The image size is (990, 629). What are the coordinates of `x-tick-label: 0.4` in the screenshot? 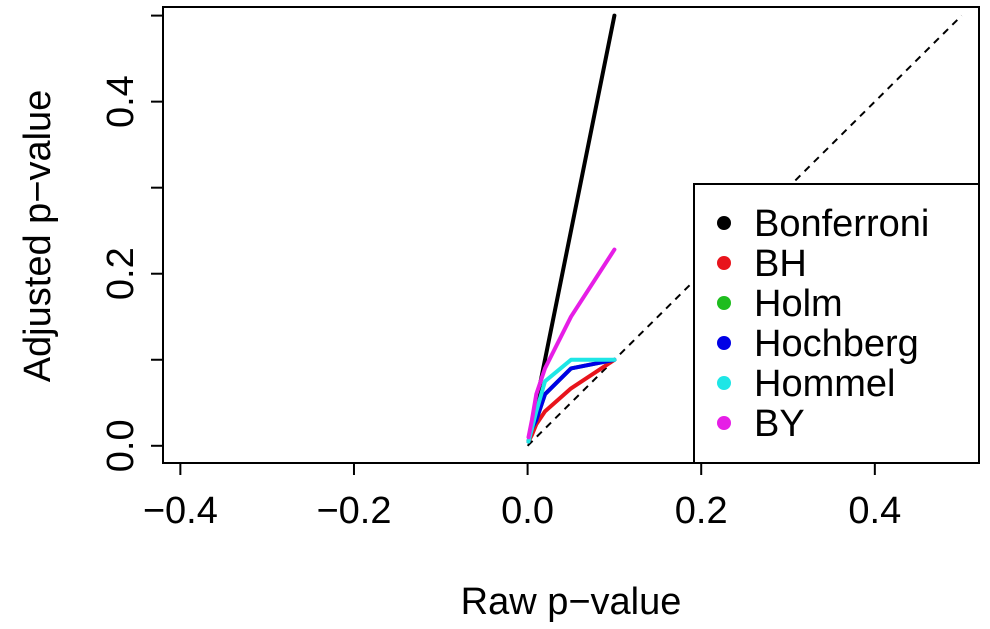 It's located at (874, 511).